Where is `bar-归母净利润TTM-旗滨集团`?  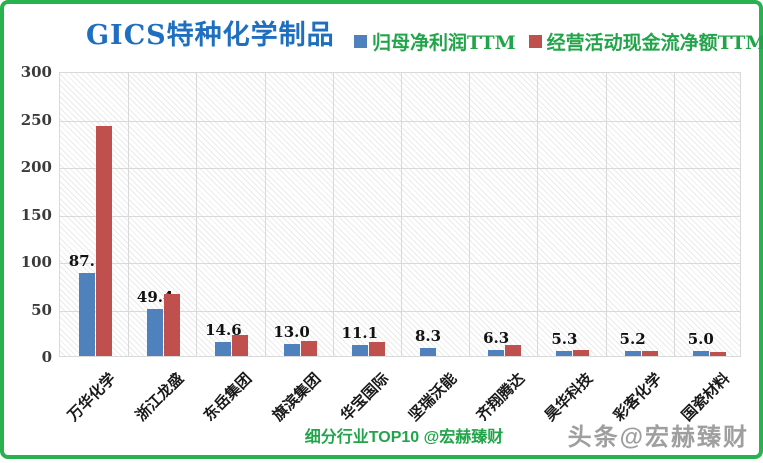 bar-归母净利润TTM-旗滨集团 is located at coordinates (291, 349).